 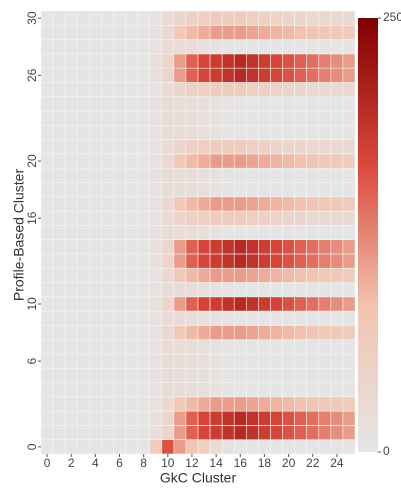 I want to click on x-tick-label: 8, so click(x=143, y=463).